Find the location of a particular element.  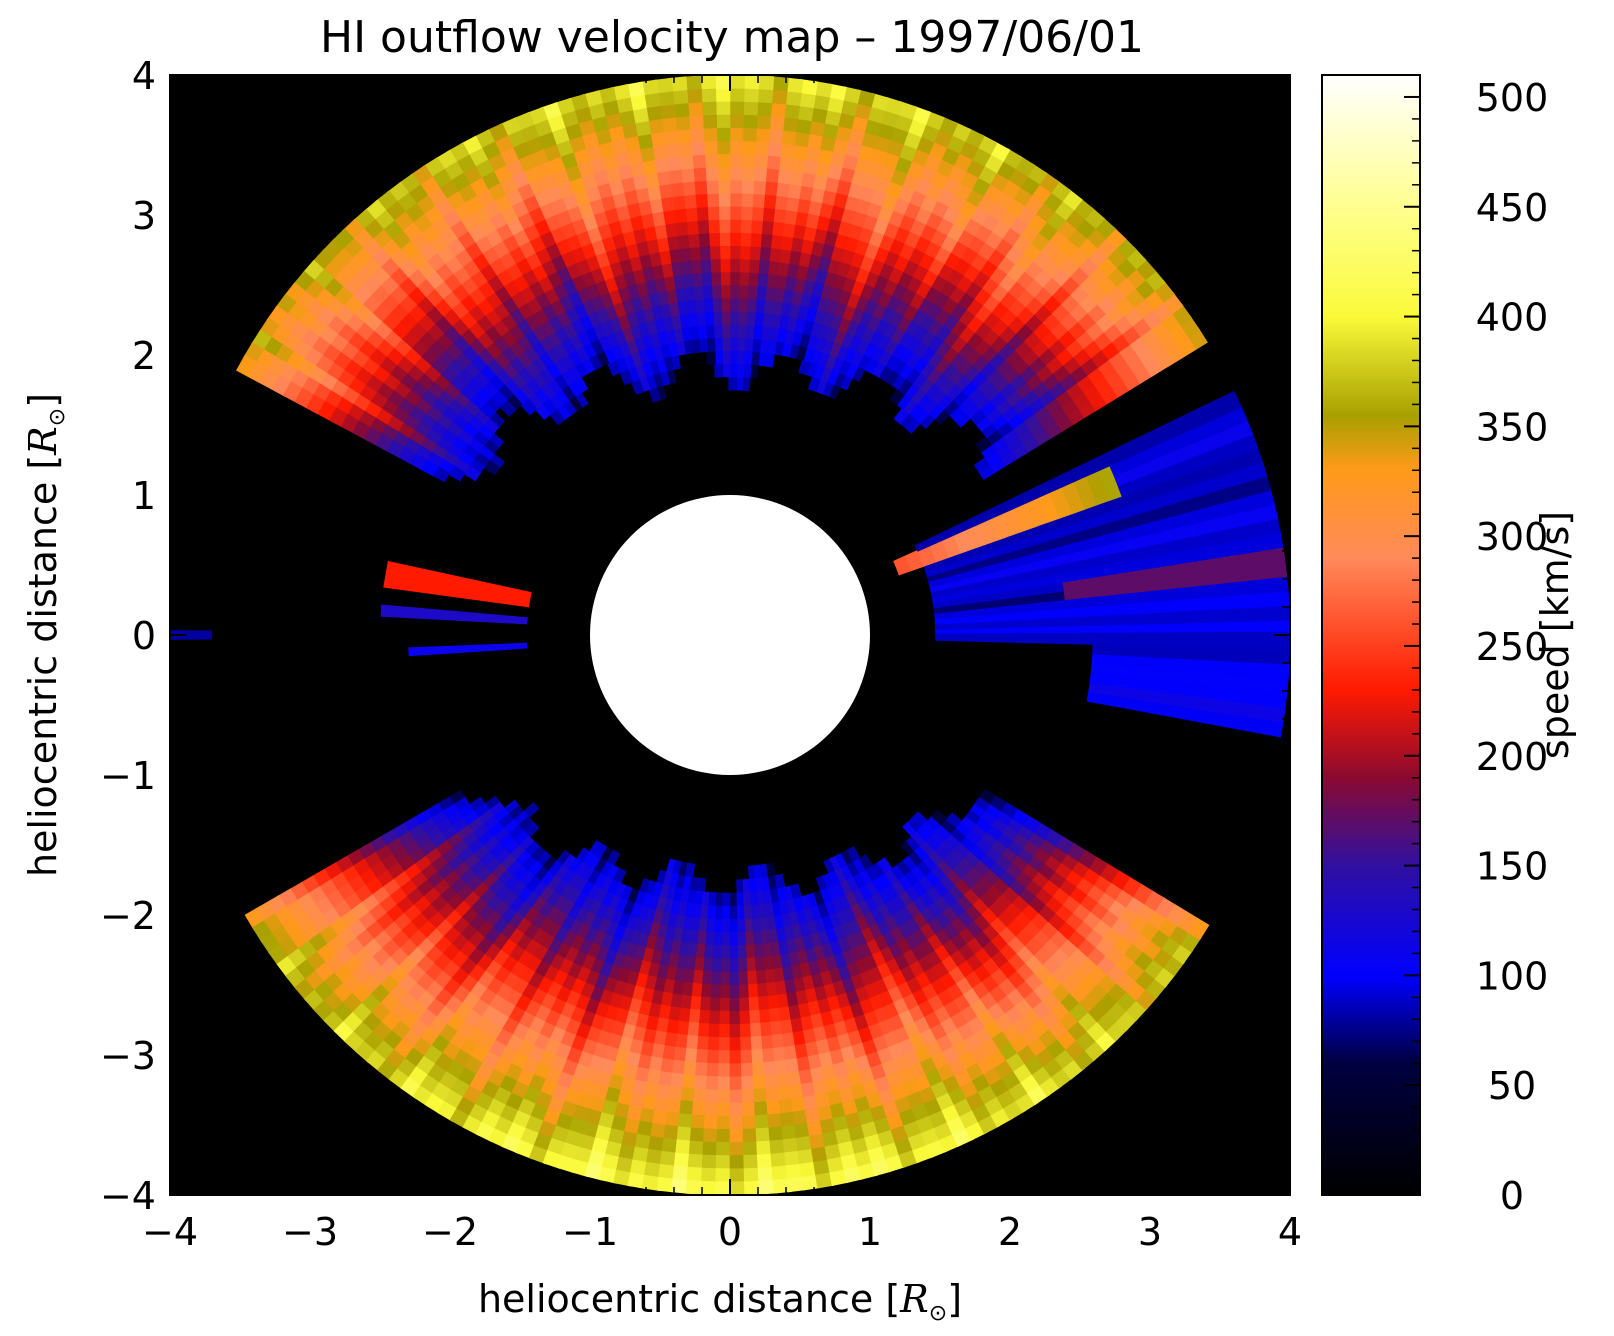

y-axis-unit-symbol: R is located at coordinates (43, 441).